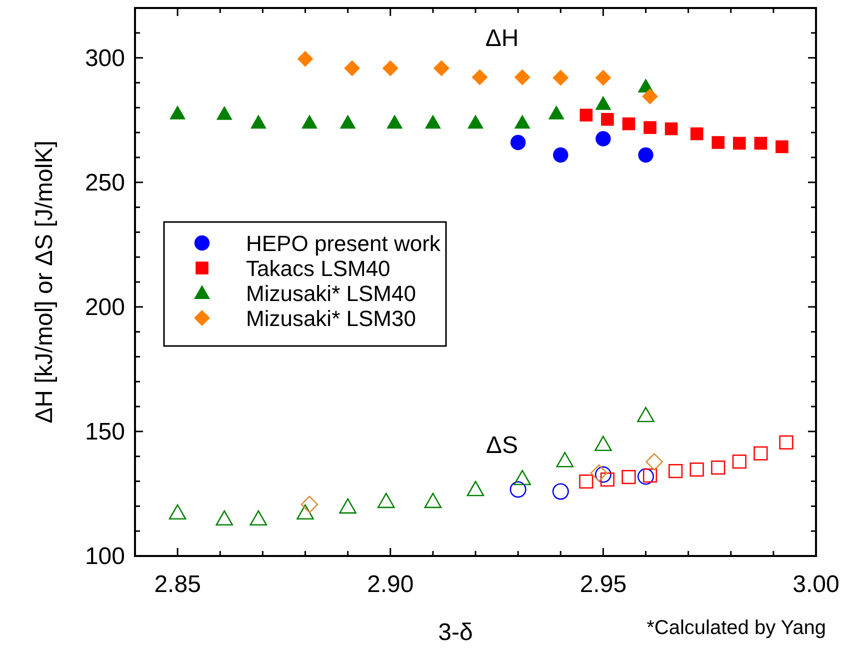 This screenshot has width=867, height=653. I want to click on legend-label: Mizusaki* LSM40, so click(331, 293).